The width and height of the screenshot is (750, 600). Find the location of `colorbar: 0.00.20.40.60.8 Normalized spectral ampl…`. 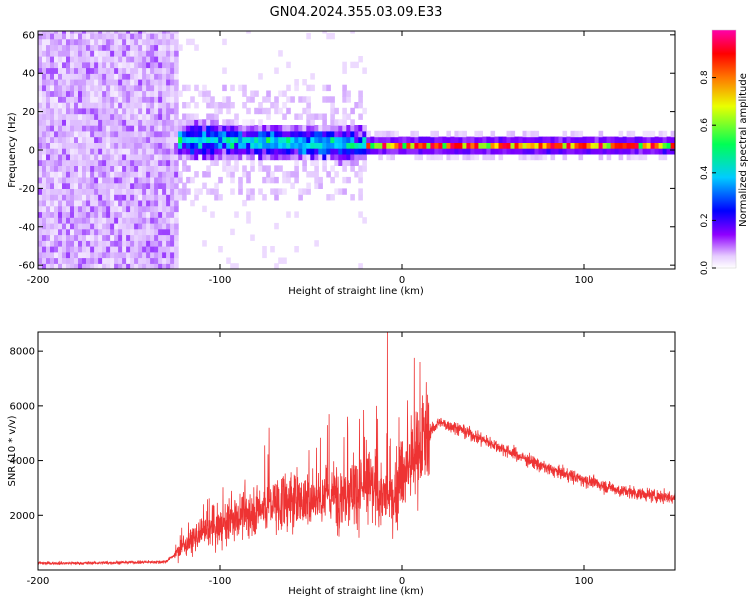

colorbar: 0.00.20.40.60.8 Normalized spectral ampl… is located at coordinates (724, 152).